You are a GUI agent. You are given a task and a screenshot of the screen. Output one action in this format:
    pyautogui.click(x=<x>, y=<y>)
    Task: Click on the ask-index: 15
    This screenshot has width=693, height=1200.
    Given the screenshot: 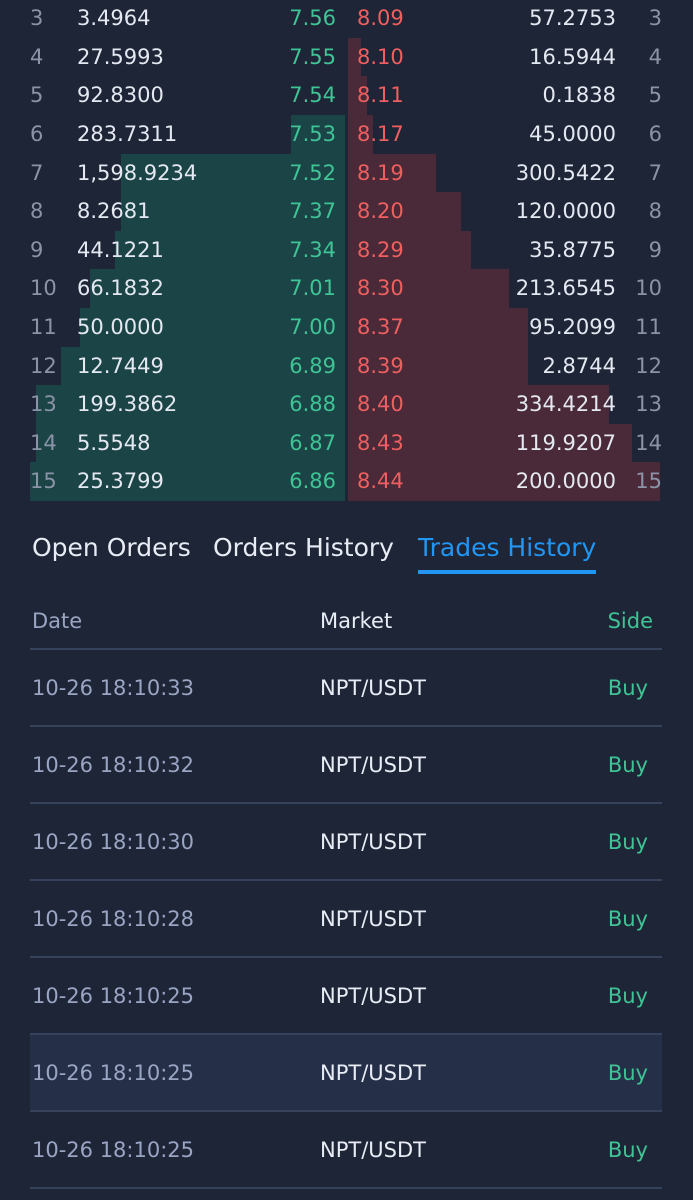 What is the action you would take?
    pyautogui.click(x=648, y=481)
    